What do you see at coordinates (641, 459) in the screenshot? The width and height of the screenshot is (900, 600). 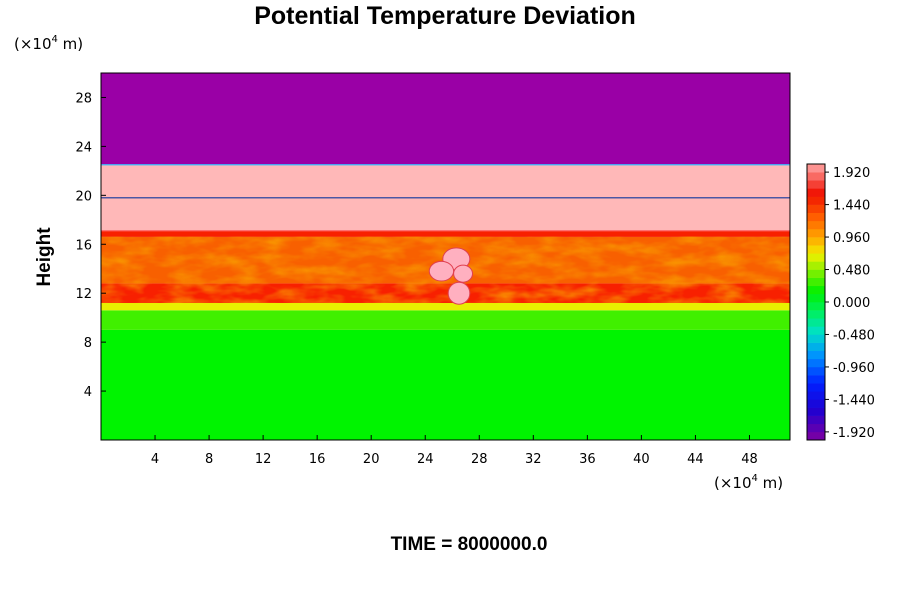 I see `x-tick-label-9: 40` at bounding box center [641, 459].